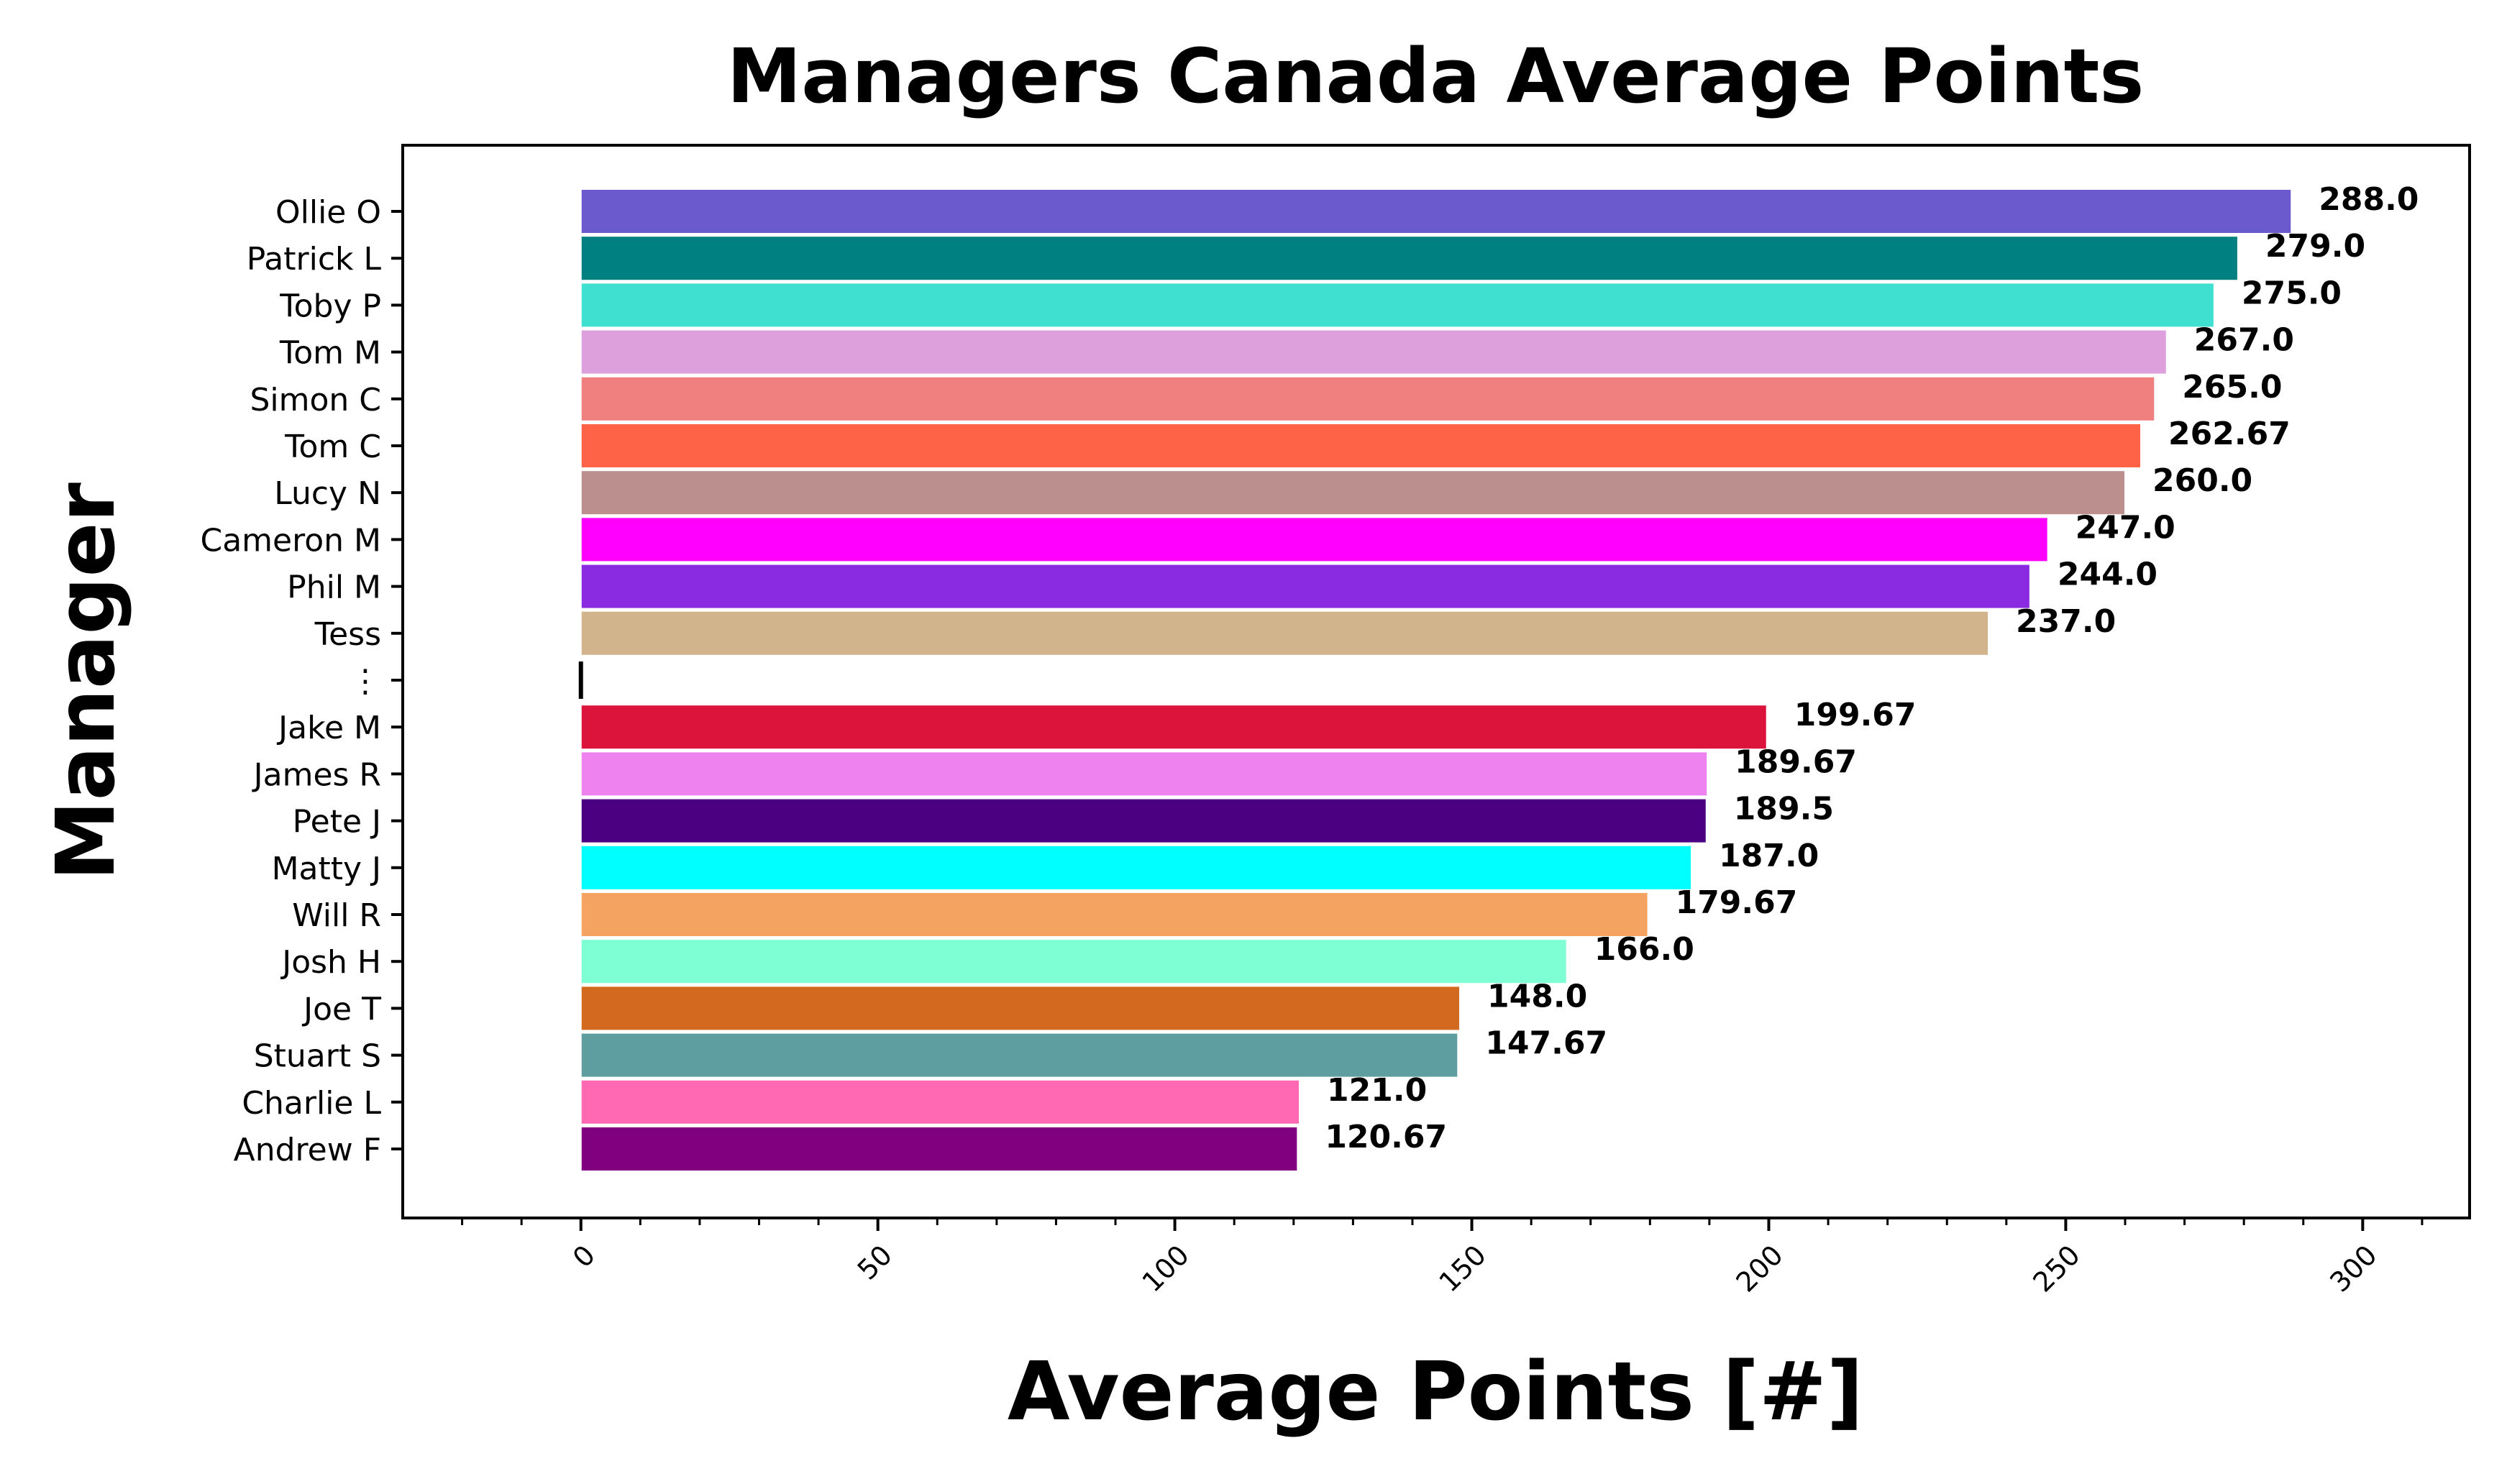 The height and width of the screenshot is (1484, 2507). Describe the element at coordinates (1386, 1137) in the screenshot. I see `value-label: 120.67` at that location.